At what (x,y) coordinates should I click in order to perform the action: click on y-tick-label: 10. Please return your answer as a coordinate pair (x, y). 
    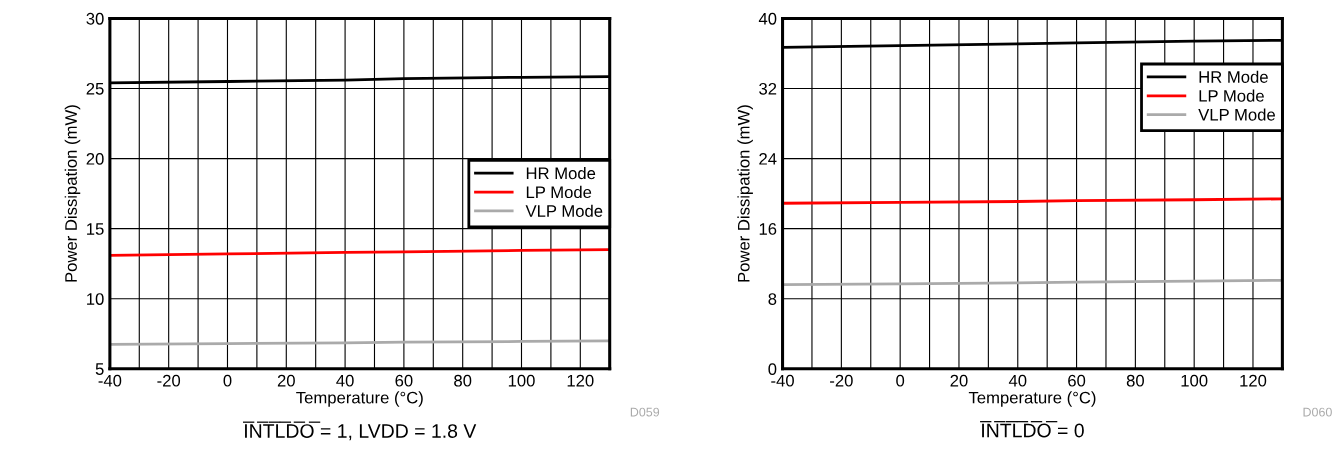
    Looking at the image, I should click on (95, 299).